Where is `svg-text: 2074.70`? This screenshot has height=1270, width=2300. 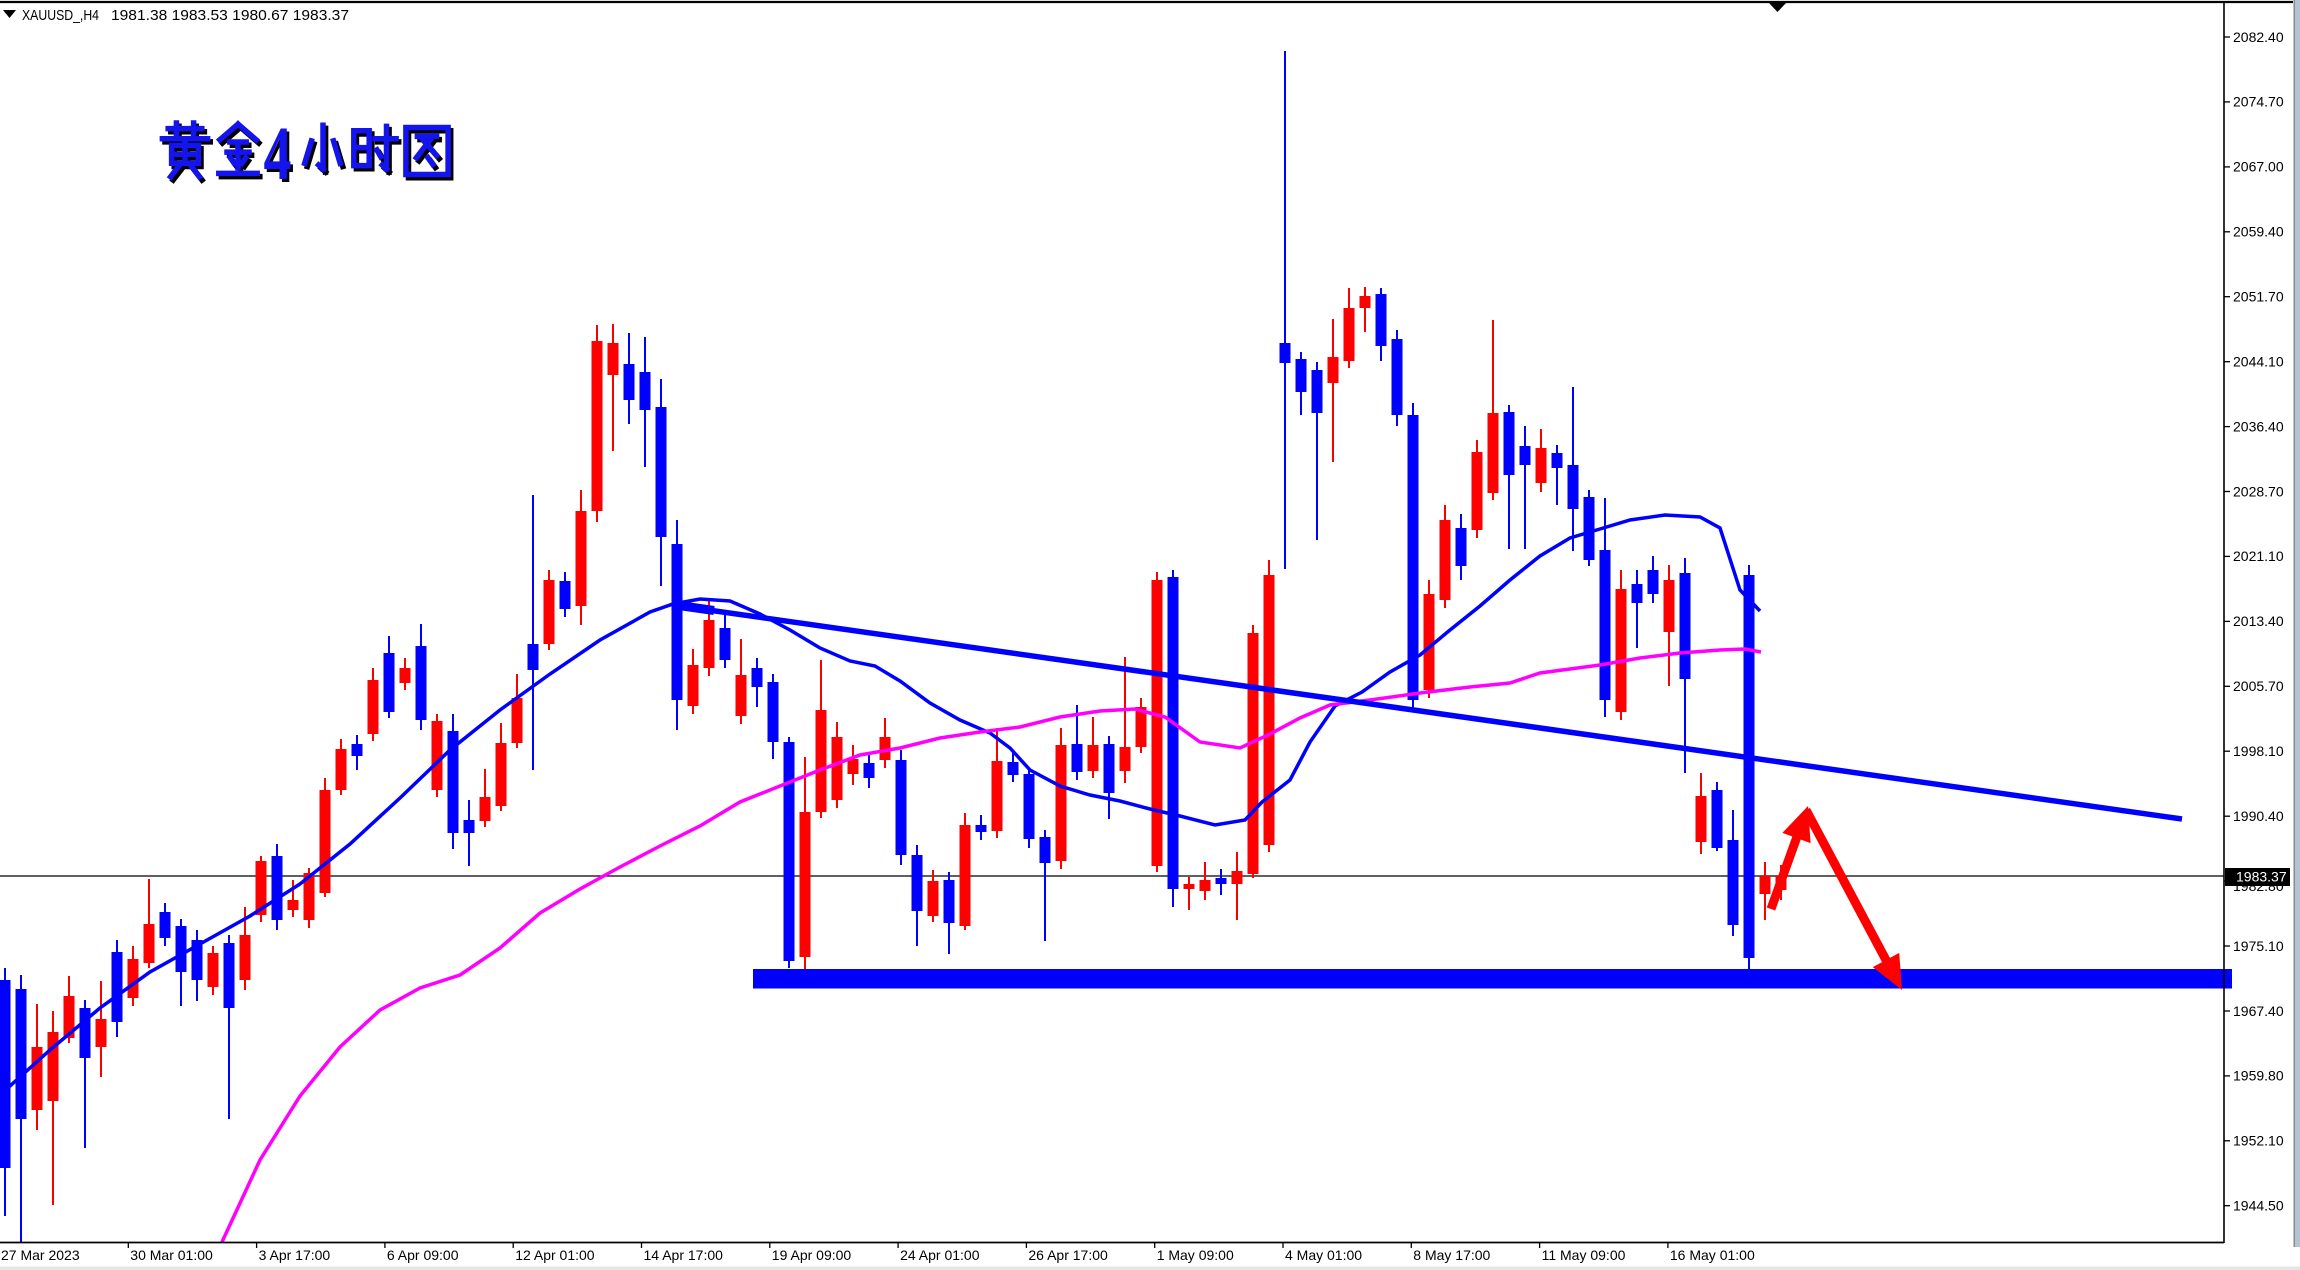
svg-text: 2074.70 is located at coordinates (2258, 102).